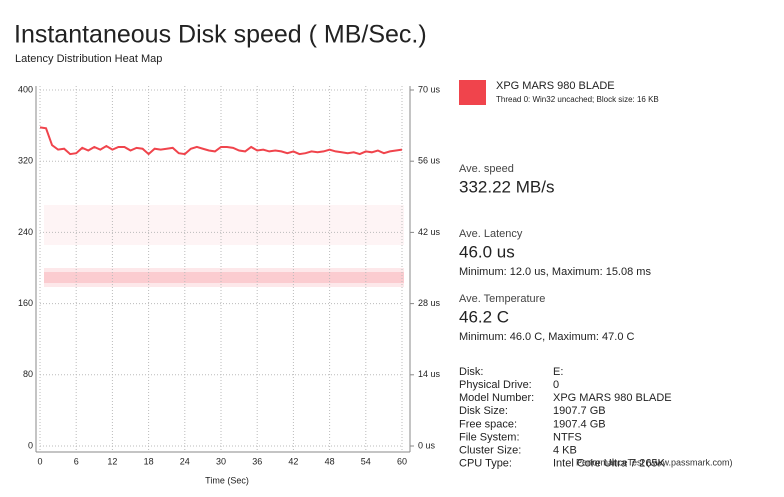 This screenshot has height=497, width=784. What do you see at coordinates (427, 445) in the screenshot?
I see `y2-tick-label: 0 us` at bounding box center [427, 445].